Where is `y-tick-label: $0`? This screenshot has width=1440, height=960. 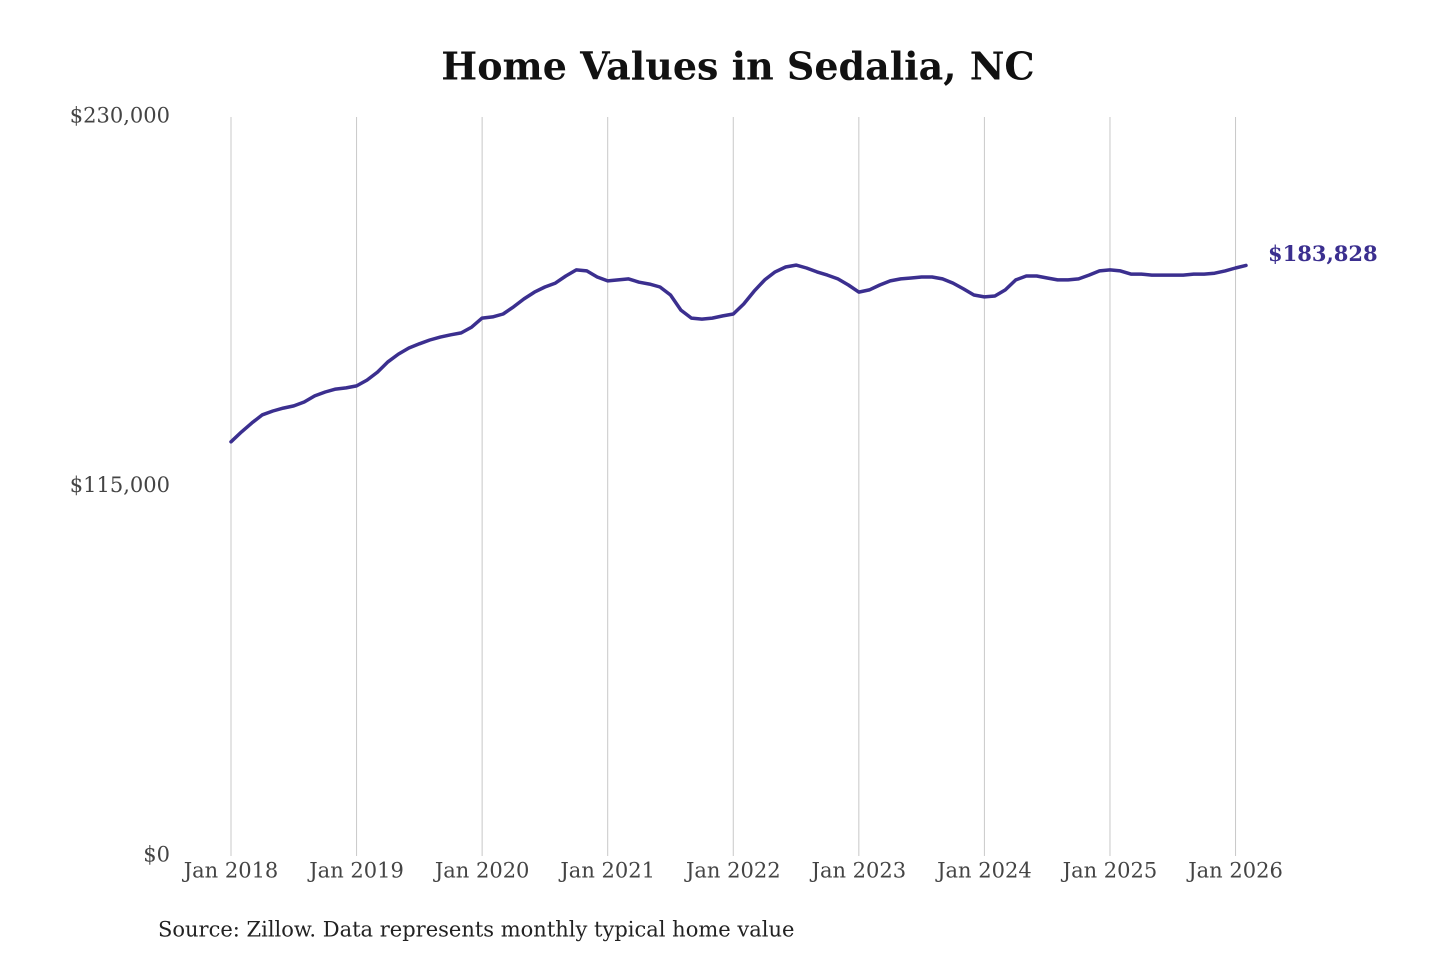
y-tick-label: $0 is located at coordinates (156, 855).